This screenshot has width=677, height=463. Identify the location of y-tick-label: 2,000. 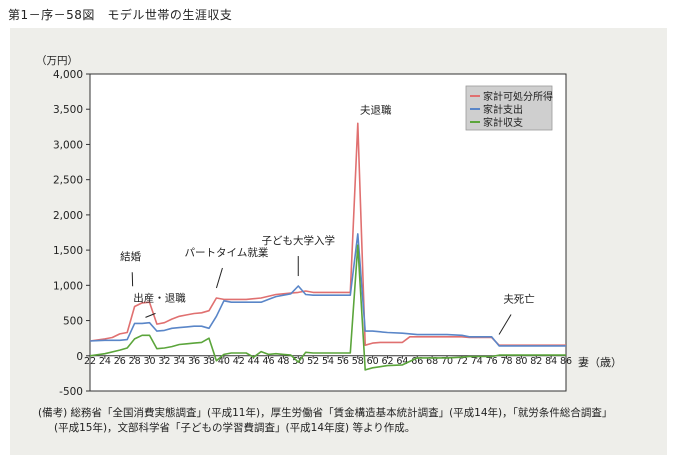
(68, 216).